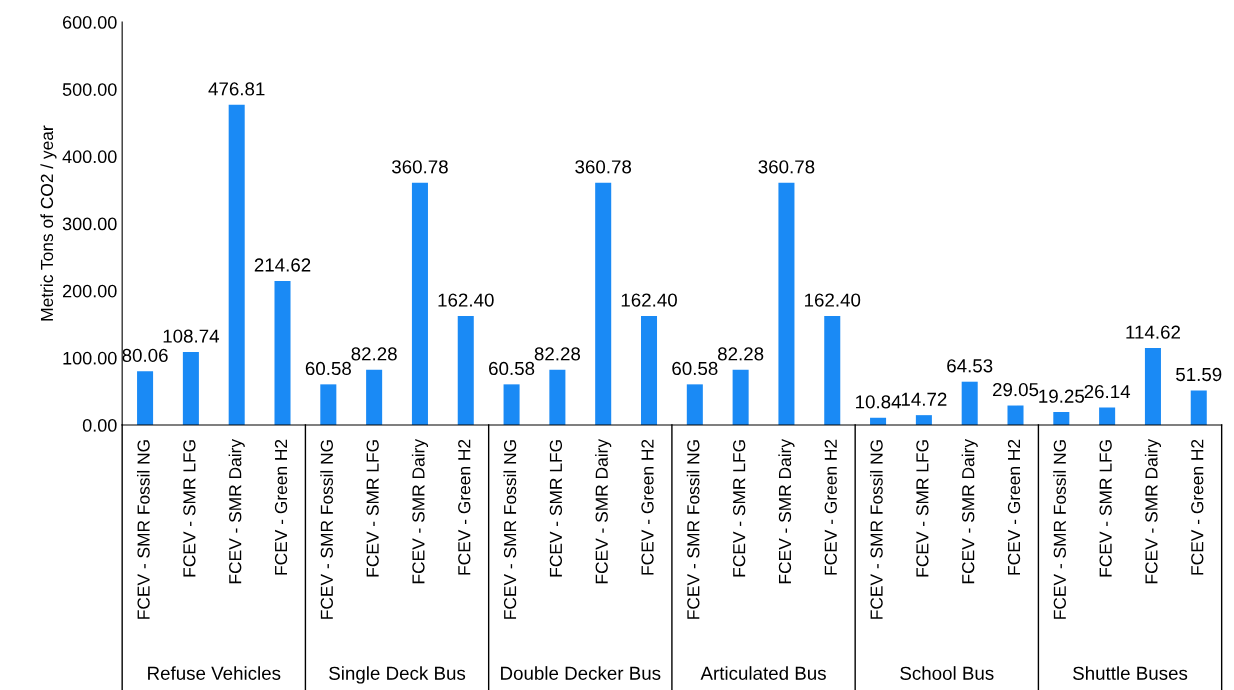  Describe the element at coordinates (89, 157) in the screenshot. I see `y-tick-label: 400.00` at that location.